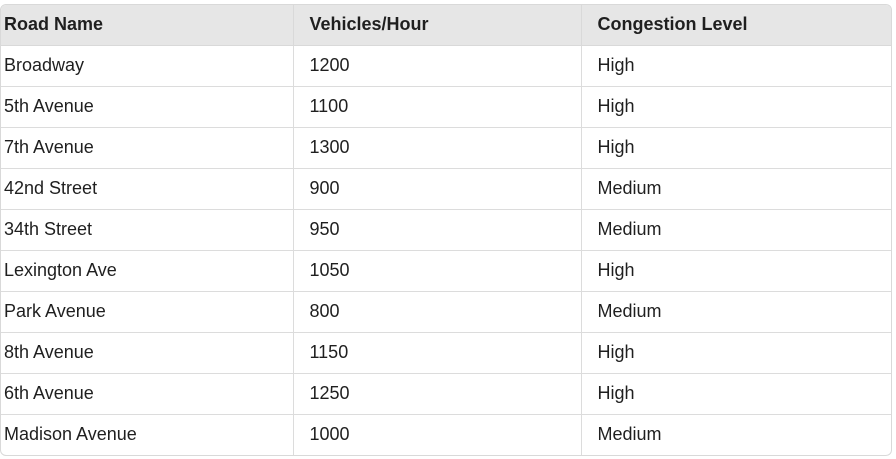  Describe the element at coordinates (437, 148) in the screenshot. I see `cell-vehicles-per-hour: 1300` at that location.